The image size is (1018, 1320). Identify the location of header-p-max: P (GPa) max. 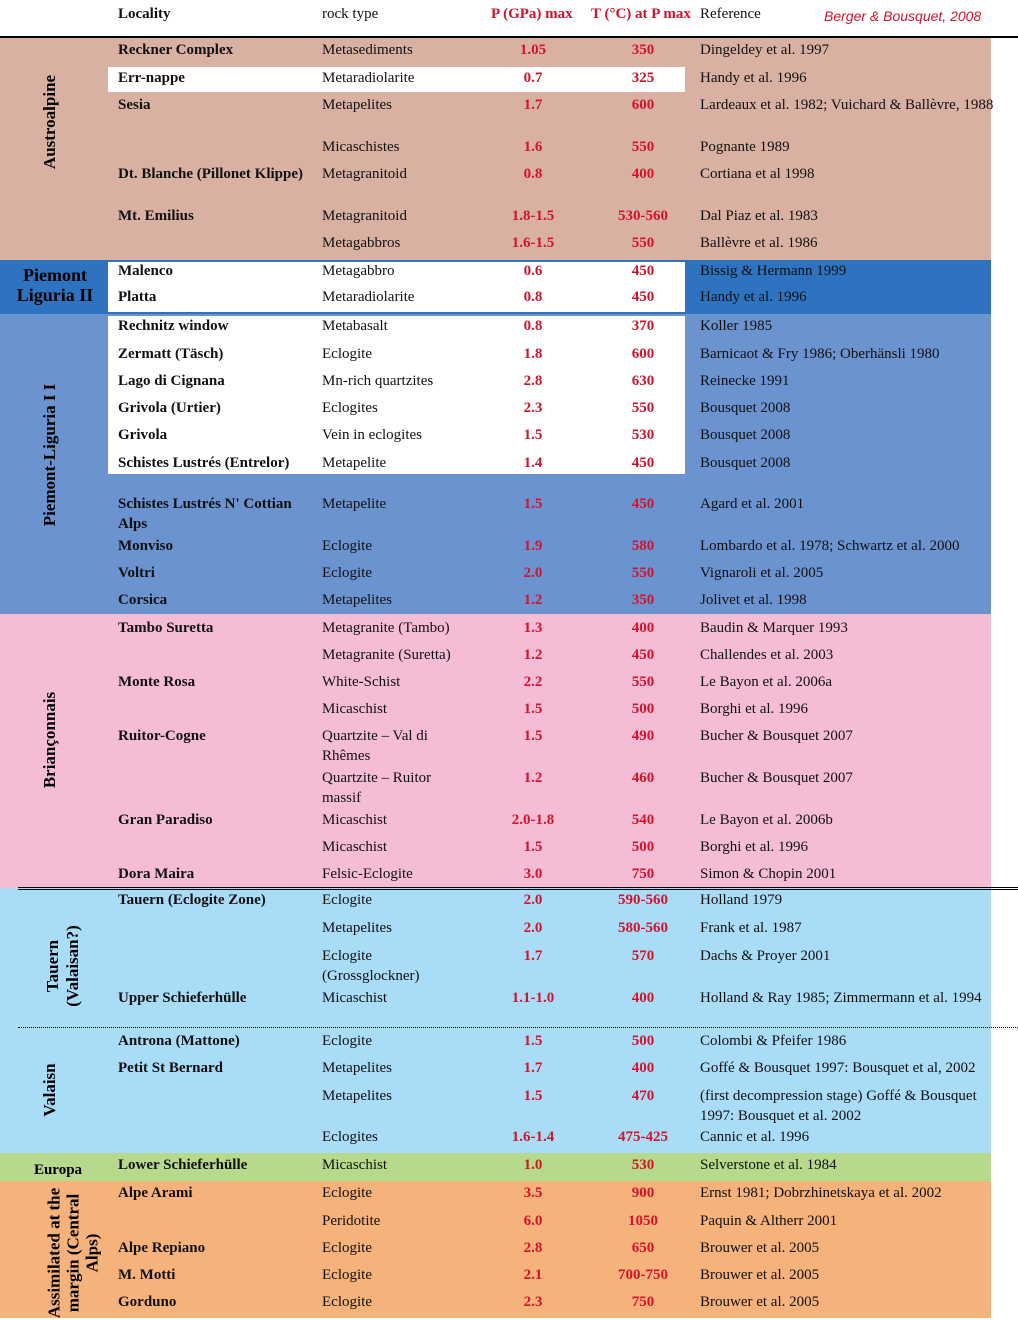
(532, 14).